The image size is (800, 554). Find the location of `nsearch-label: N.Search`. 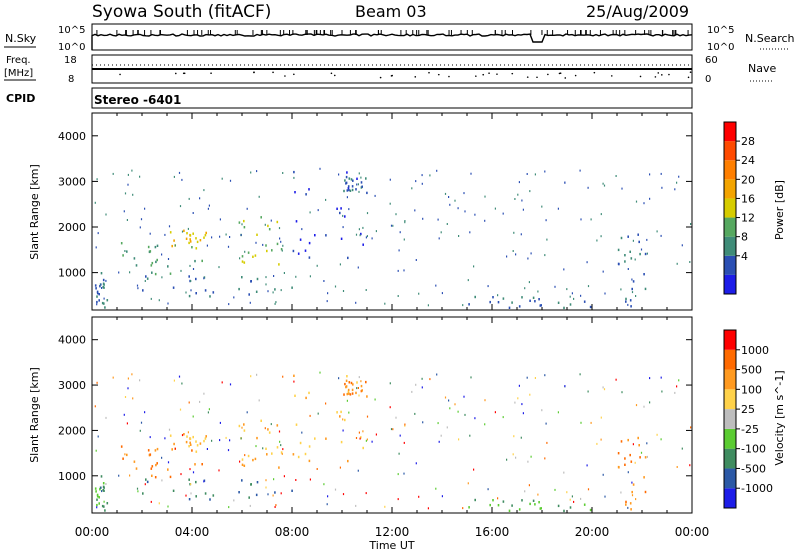

nsearch-label: N.Search is located at coordinates (770, 38).